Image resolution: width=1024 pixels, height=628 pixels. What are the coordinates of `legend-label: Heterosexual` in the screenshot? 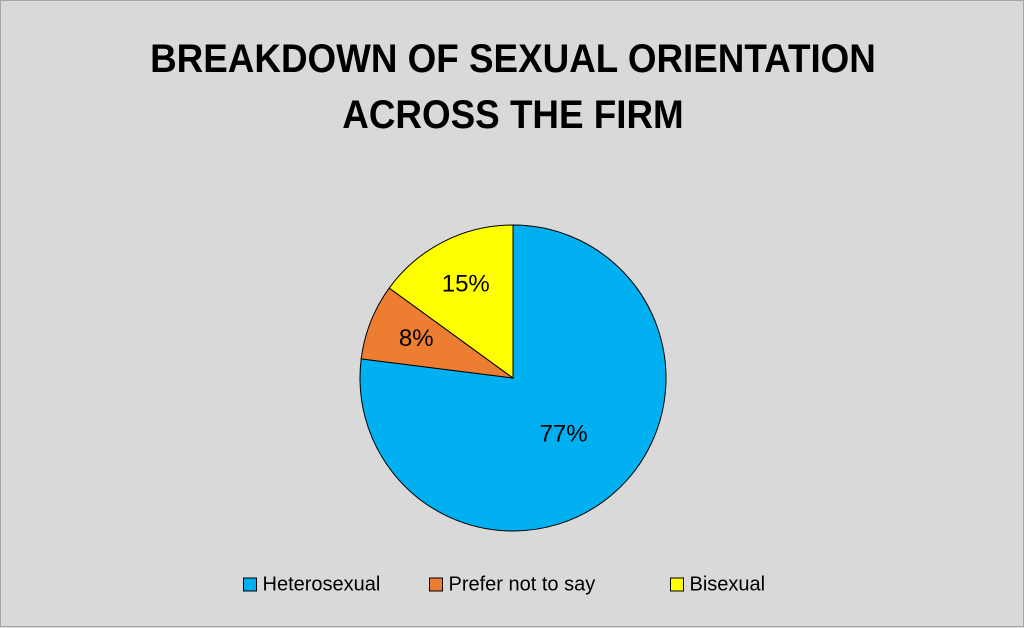 It's located at (322, 584).